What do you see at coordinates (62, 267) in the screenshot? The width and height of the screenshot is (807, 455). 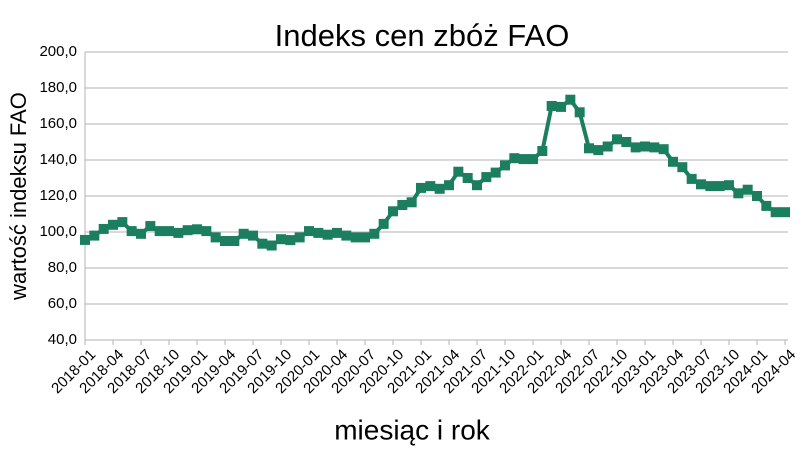 I see `y-tick-label: 80,0` at bounding box center [62, 267].